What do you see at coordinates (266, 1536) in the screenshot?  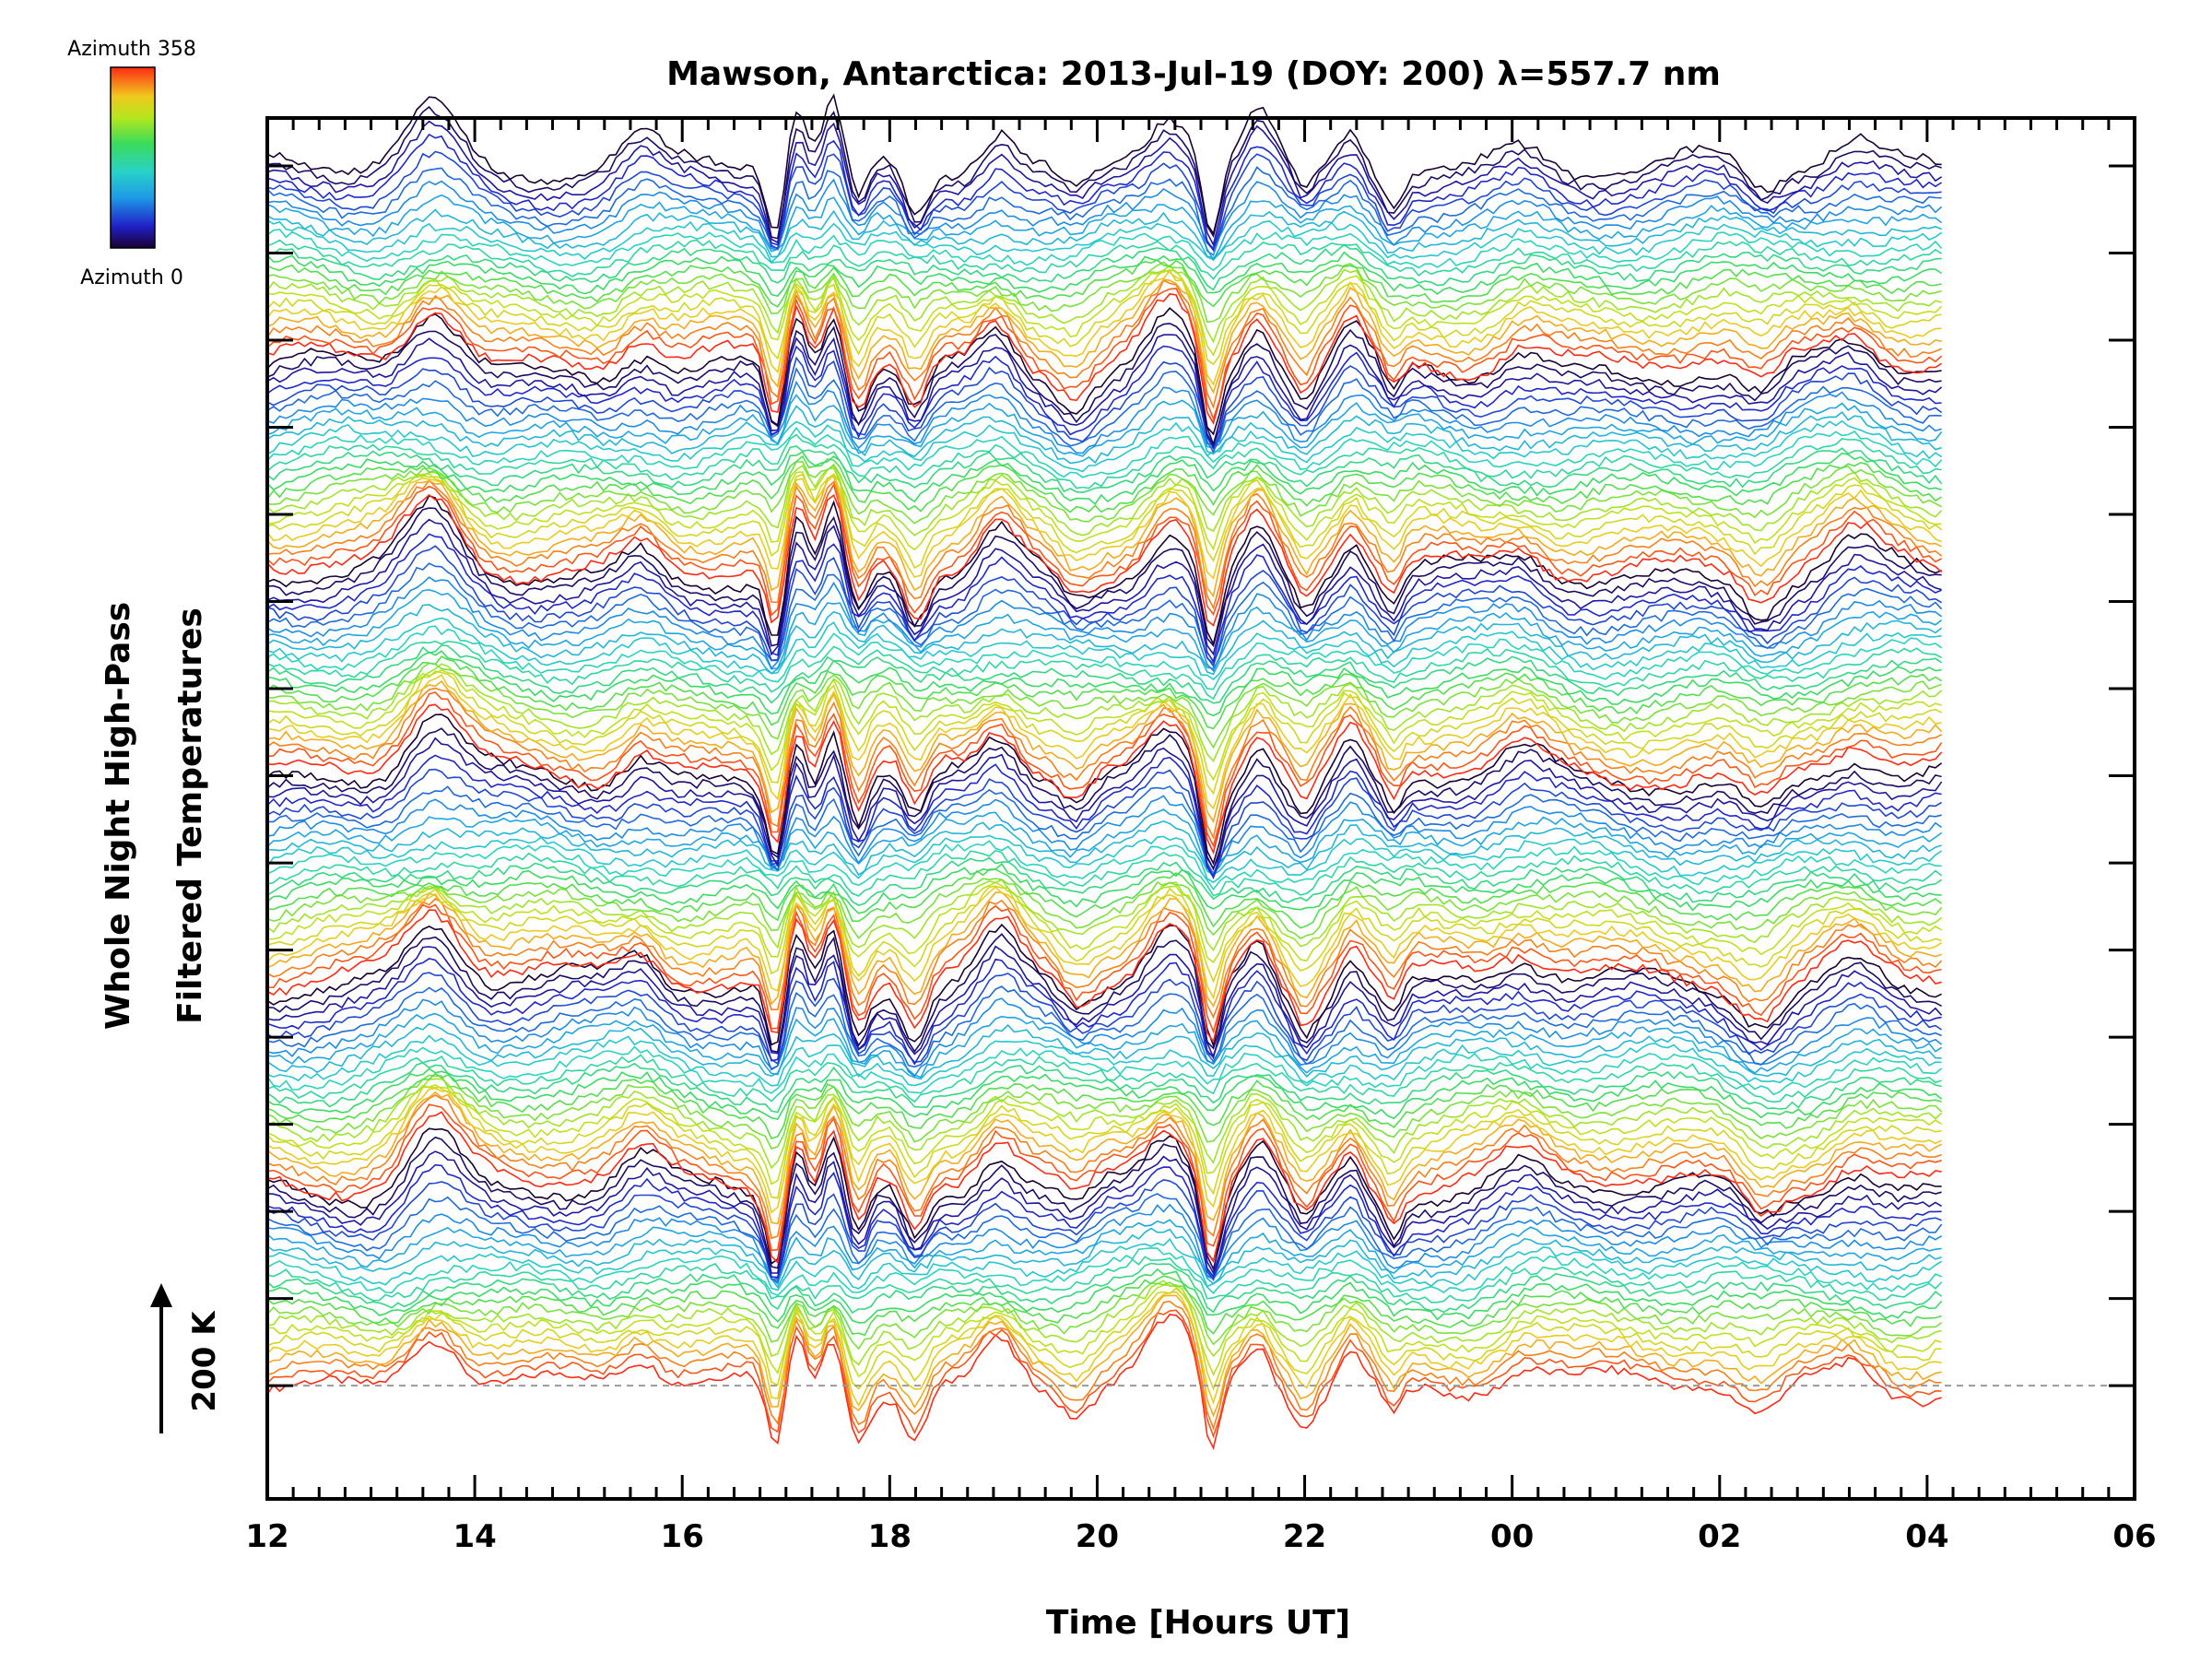 I see `x-tick-label: 12` at bounding box center [266, 1536].